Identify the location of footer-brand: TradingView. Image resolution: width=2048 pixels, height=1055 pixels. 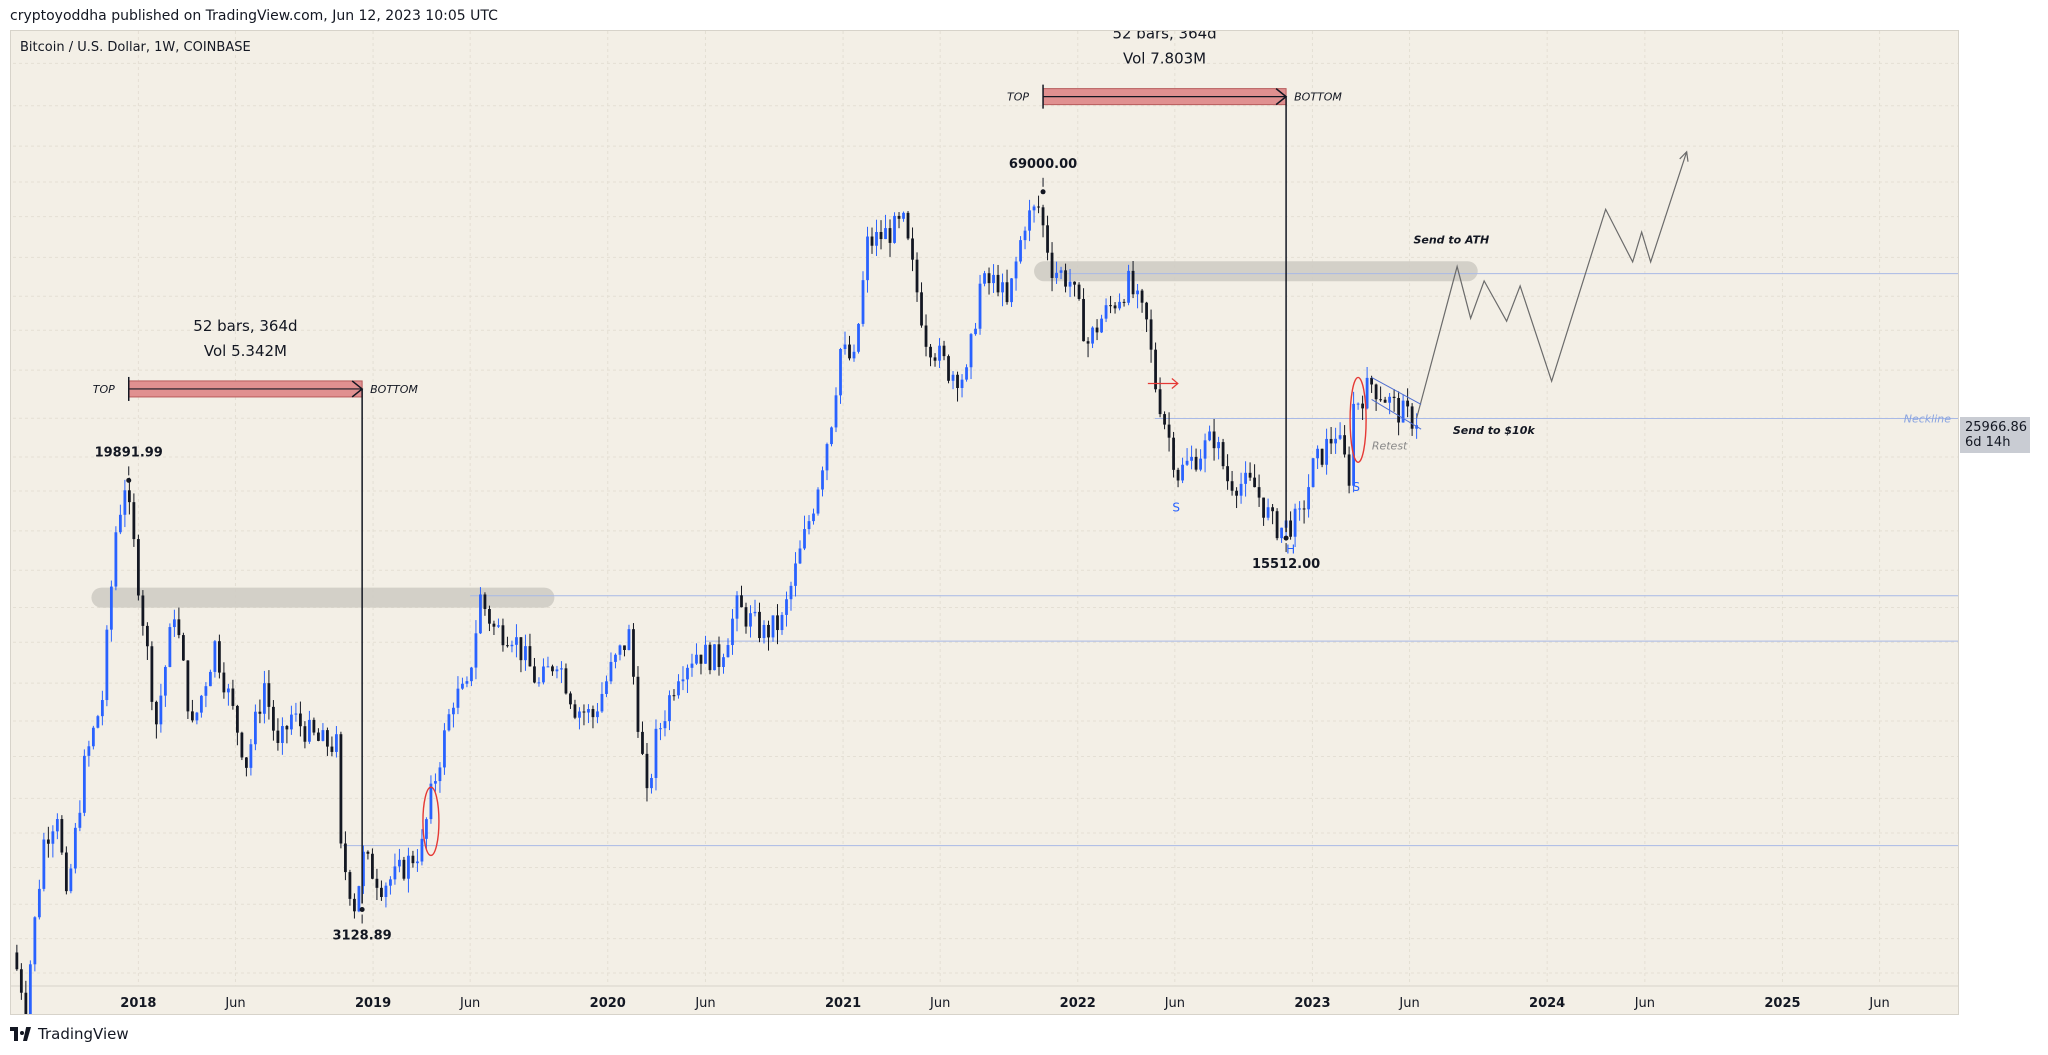
(83, 1034).